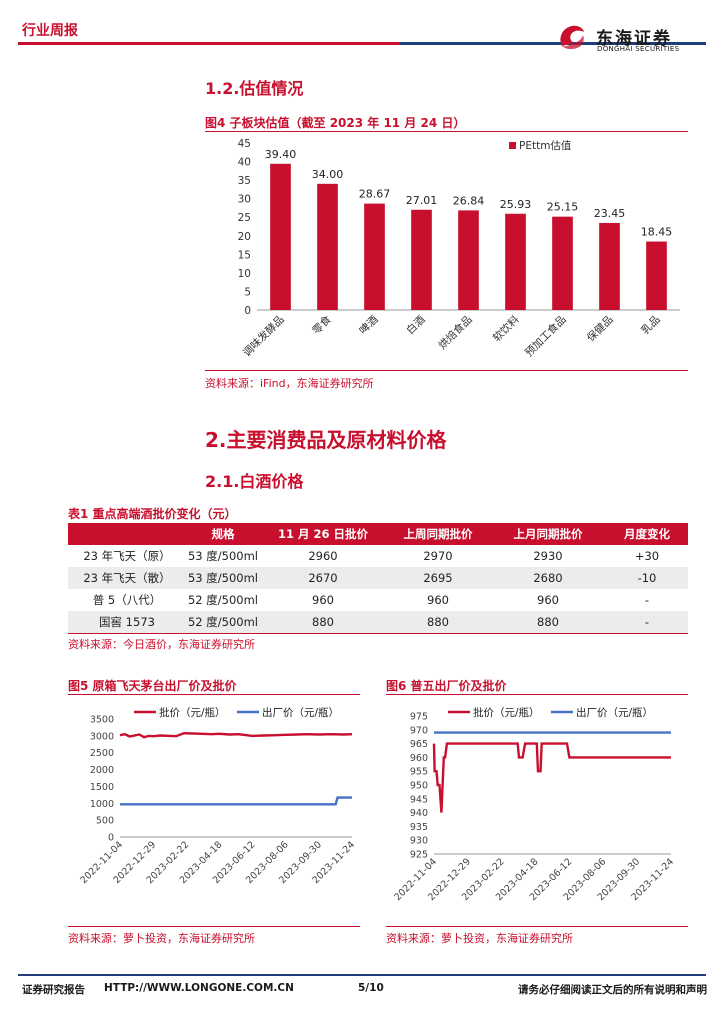  Describe the element at coordinates (455, 332) in the screenshot. I see `x-tick-label: 烘焙食品` at that location.